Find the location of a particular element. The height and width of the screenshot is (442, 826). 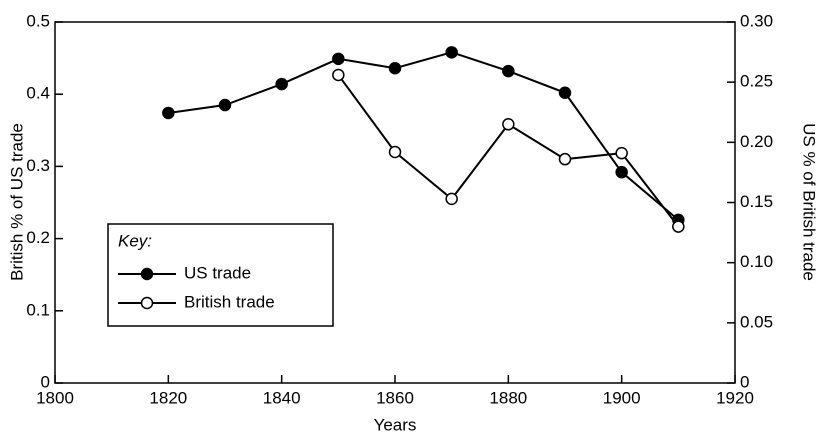

x-tick-label: 1840 is located at coordinates (282, 397).